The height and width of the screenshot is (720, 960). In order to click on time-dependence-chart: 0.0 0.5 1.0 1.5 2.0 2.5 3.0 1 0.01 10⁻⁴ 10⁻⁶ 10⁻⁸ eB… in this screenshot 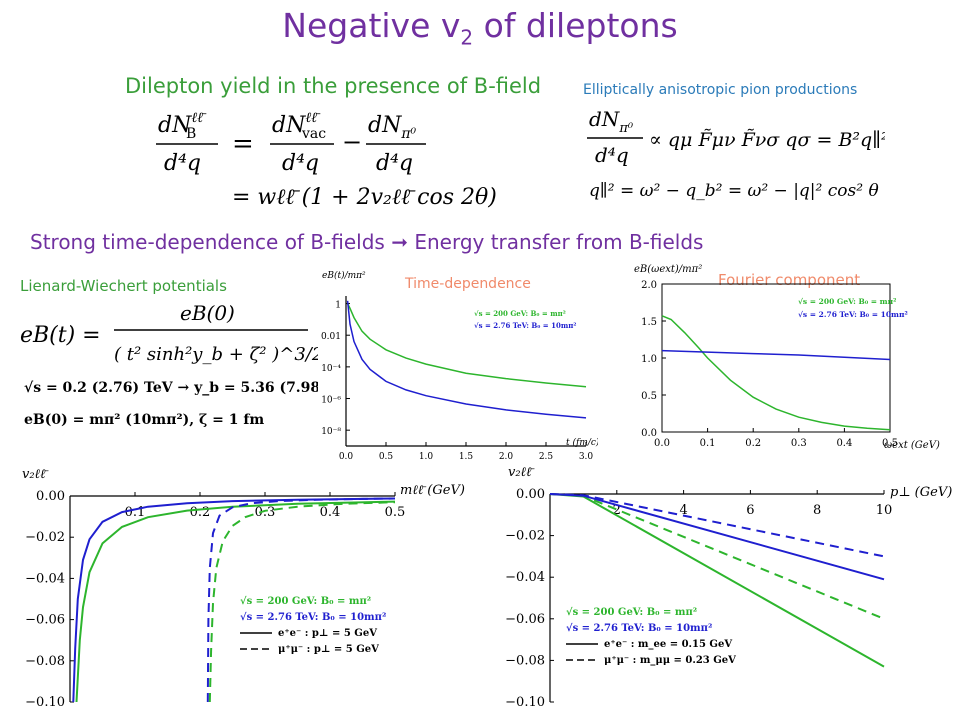, I will do `click(459, 365)`.